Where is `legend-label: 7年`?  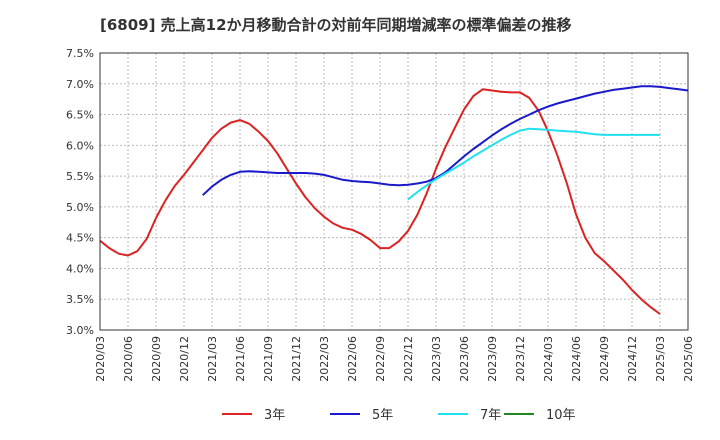 legend-label: 7年 is located at coordinates (490, 415).